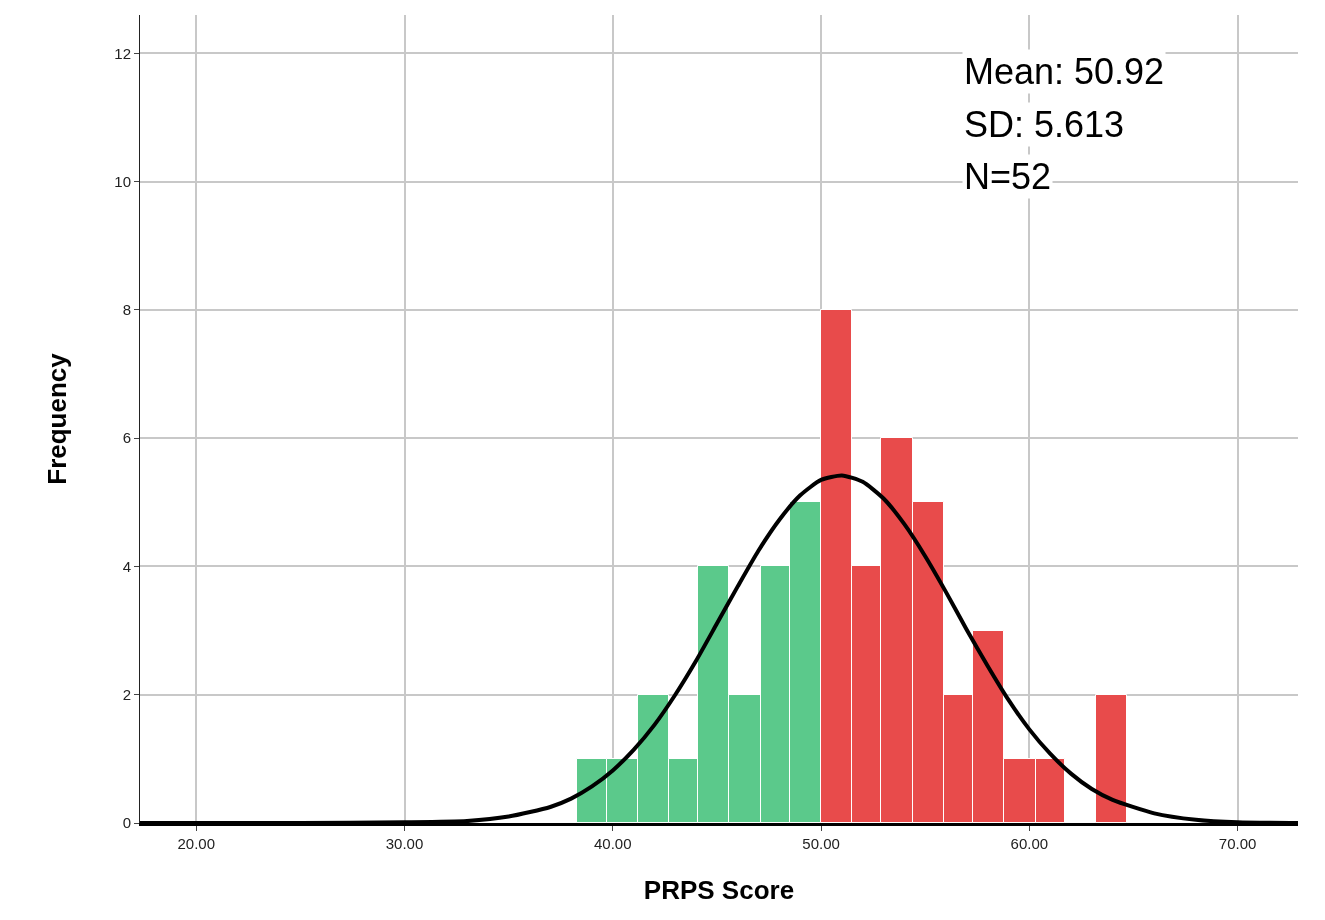  What do you see at coordinates (56, 418) in the screenshot?
I see `y-axis-title: Frequency` at bounding box center [56, 418].